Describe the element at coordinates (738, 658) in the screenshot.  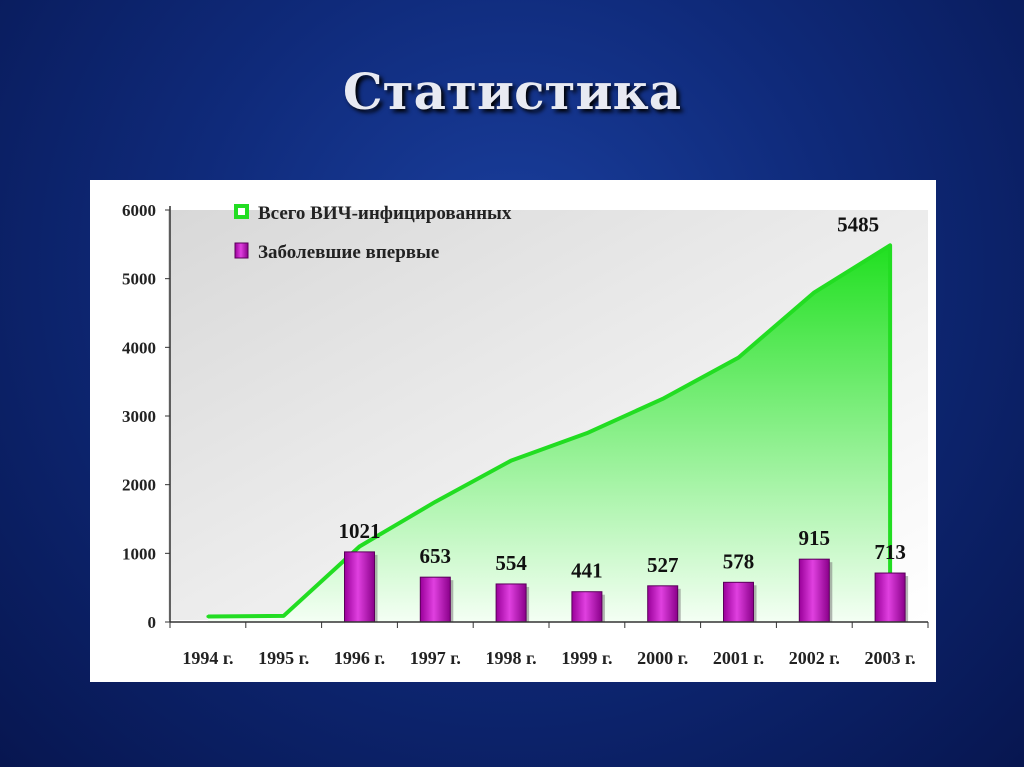
I see `x-tick-label: 2001 г.` at that location.